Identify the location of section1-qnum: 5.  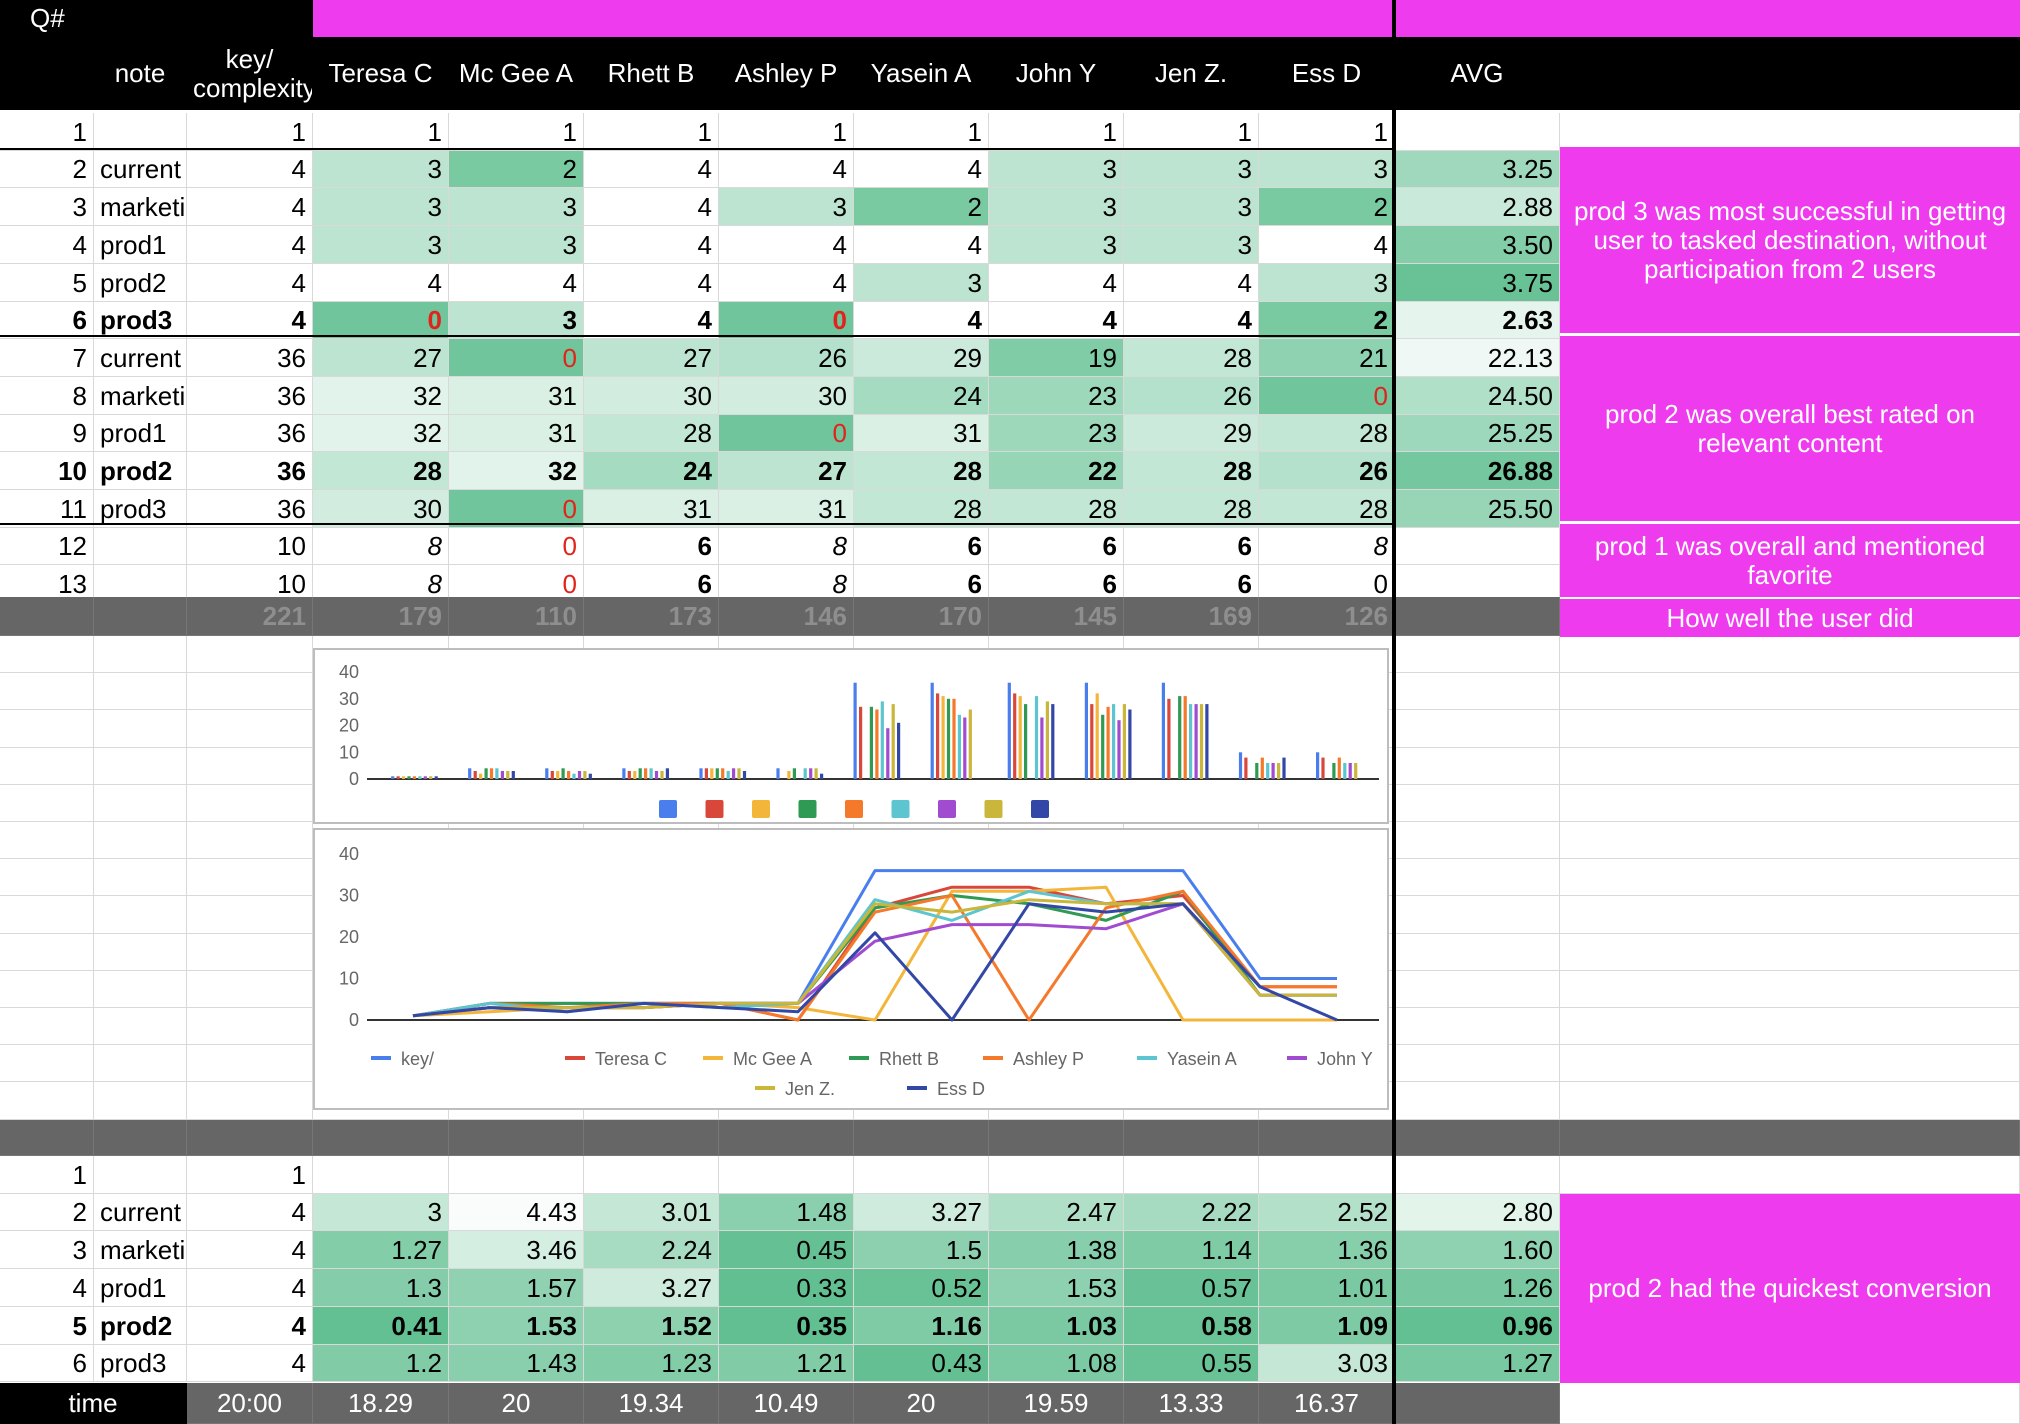
(47, 283).